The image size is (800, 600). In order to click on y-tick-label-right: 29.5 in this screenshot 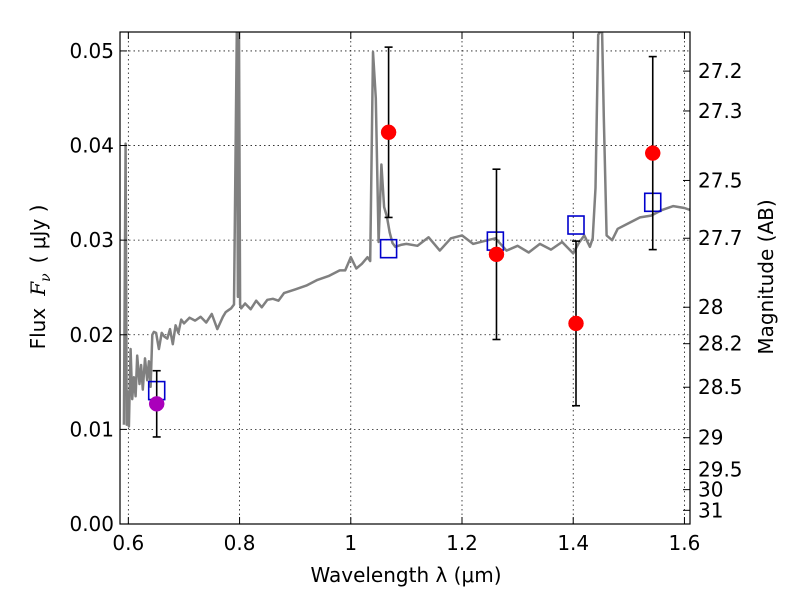, I will do `click(720, 470)`.